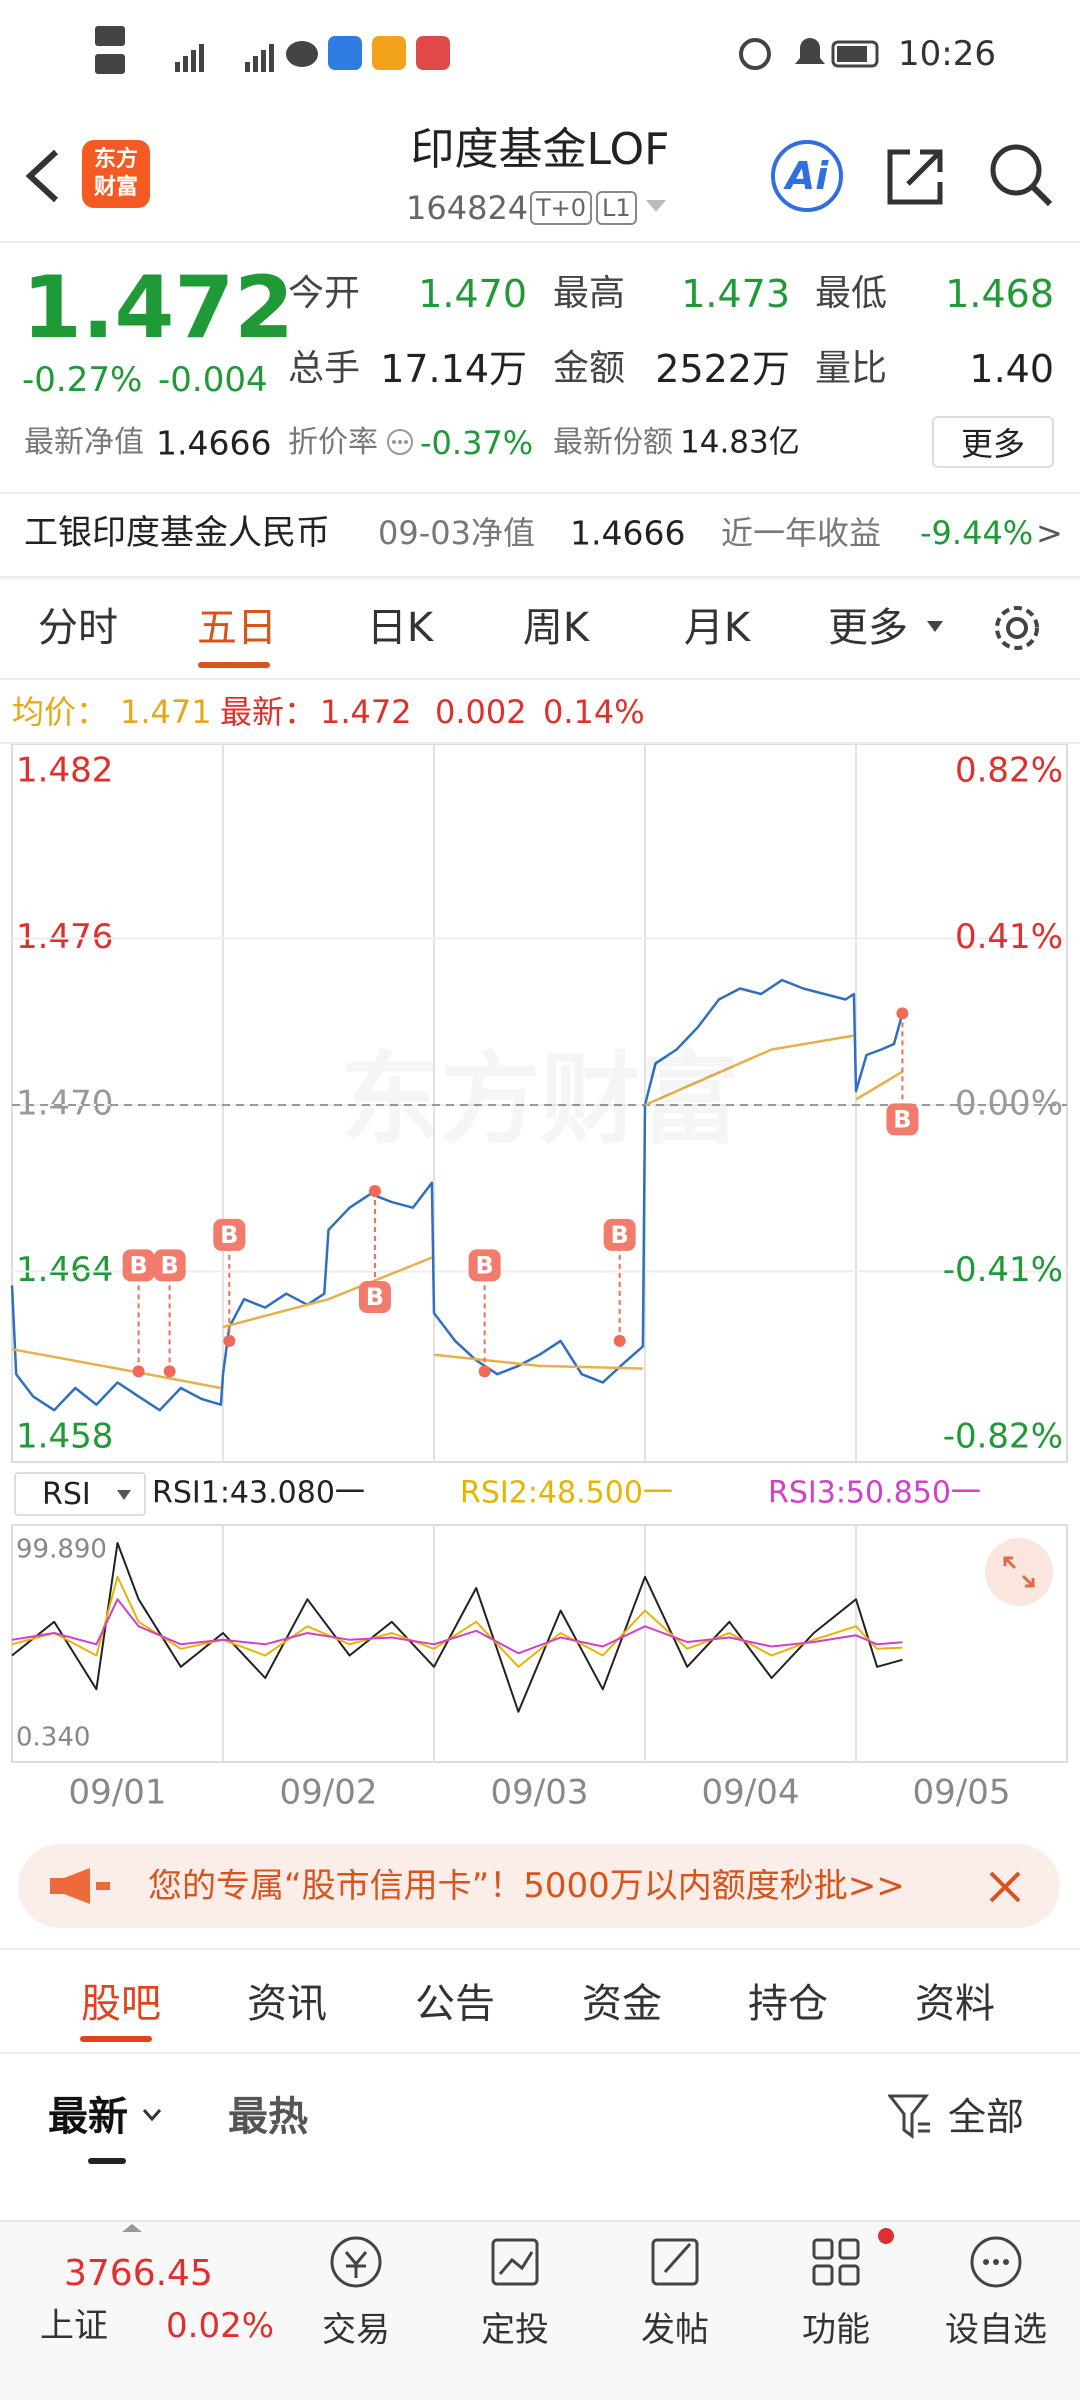  What do you see at coordinates (1049, 533) in the screenshot?
I see `row-arrow: >` at bounding box center [1049, 533].